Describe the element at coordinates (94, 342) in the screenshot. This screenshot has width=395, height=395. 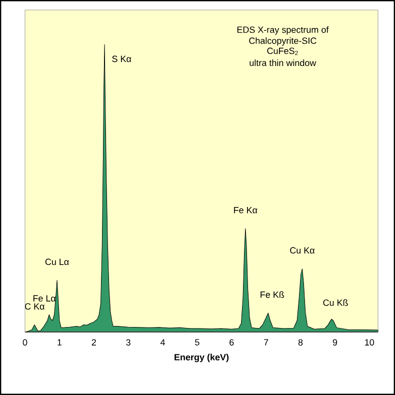
I see `x-tick-label: 2` at that location.